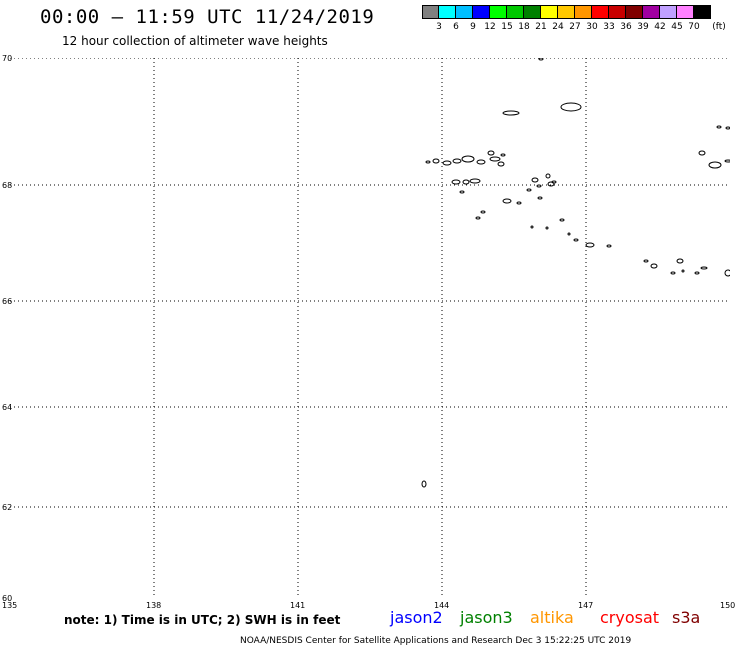 The height and width of the screenshot is (650, 740). I want to click on satellite-legend-jason3: jason3, so click(486, 617).